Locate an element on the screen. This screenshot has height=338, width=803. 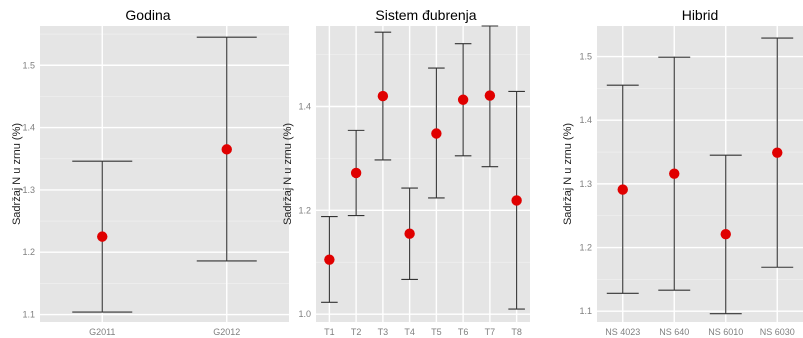
x-tick-label: T1 is located at coordinates (329, 332).